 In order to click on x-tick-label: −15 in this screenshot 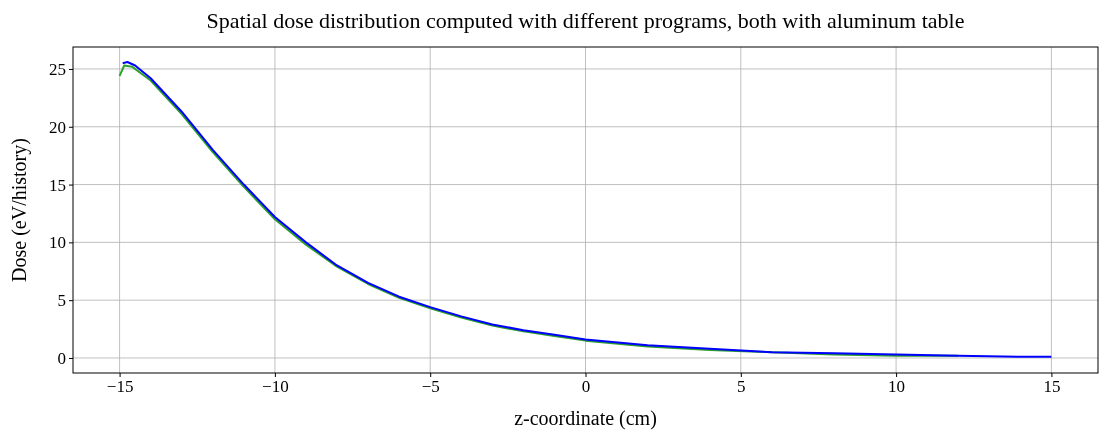, I will do `click(120, 387)`.